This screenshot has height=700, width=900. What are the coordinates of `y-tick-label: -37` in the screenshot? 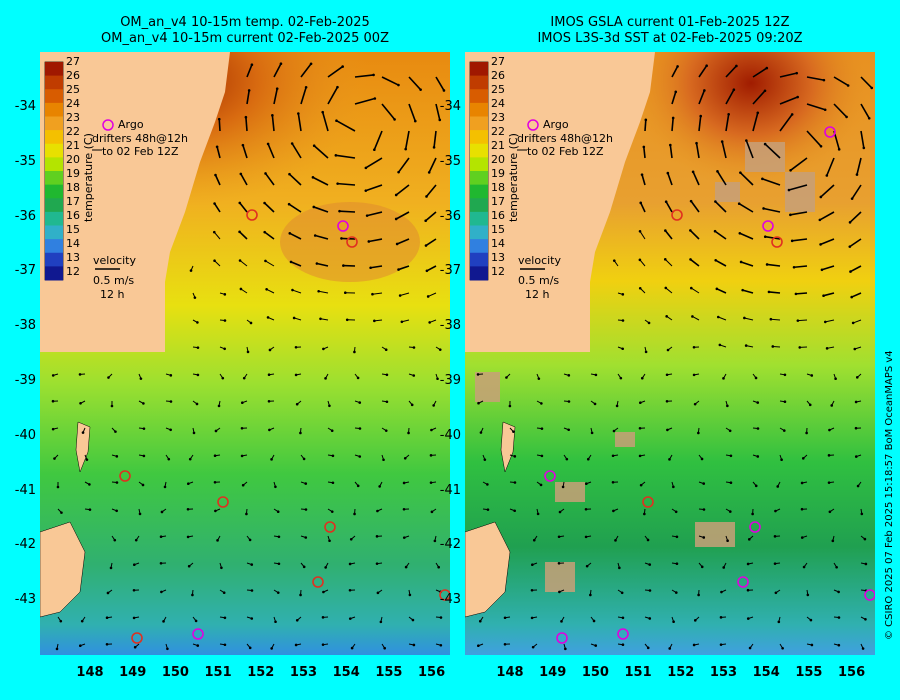 It's located at (25, 271).